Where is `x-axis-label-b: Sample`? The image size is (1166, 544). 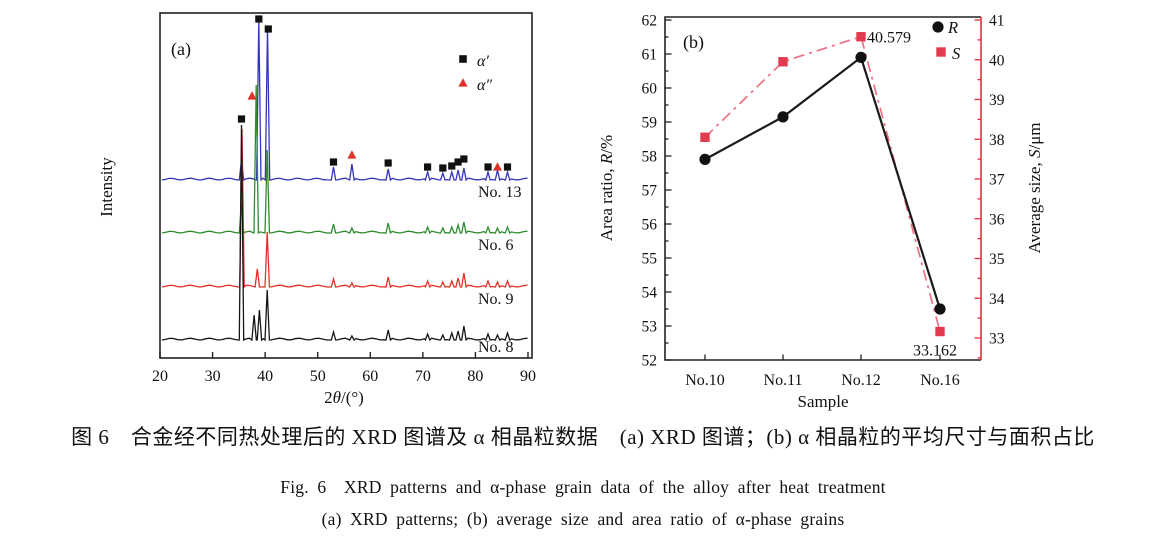
x-axis-label-b: Sample is located at coordinates (823, 401).